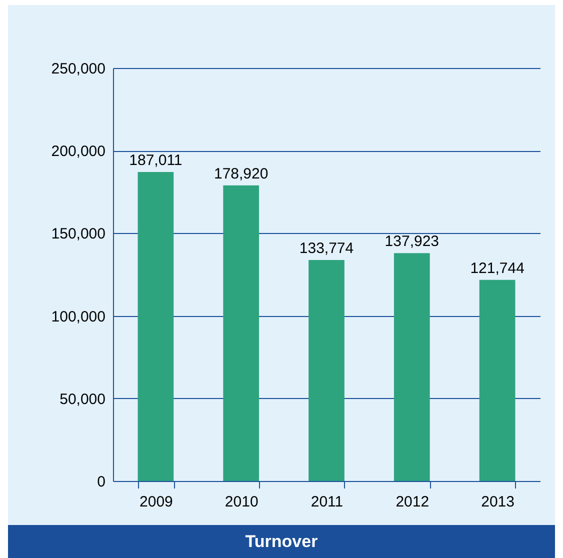  Describe the element at coordinates (412, 241) in the screenshot. I see `data-label: 137,923` at that location.